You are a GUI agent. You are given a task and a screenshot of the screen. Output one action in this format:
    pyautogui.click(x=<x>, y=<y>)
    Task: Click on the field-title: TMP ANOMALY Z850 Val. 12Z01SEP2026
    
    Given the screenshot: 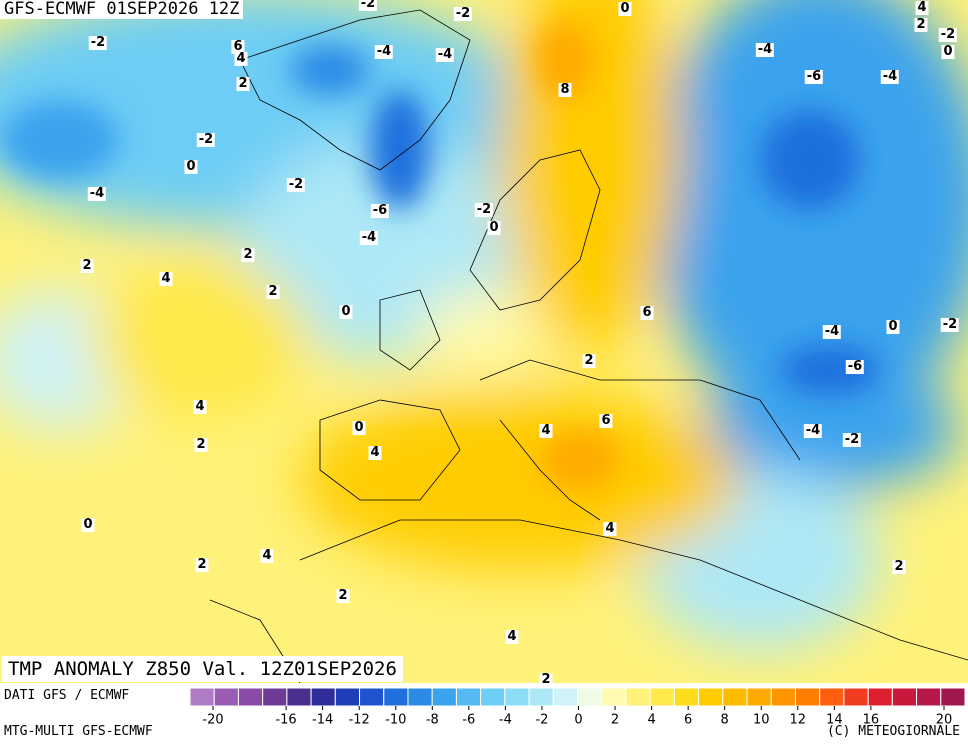 What is the action you would take?
    pyautogui.click(x=202, y=669)
    